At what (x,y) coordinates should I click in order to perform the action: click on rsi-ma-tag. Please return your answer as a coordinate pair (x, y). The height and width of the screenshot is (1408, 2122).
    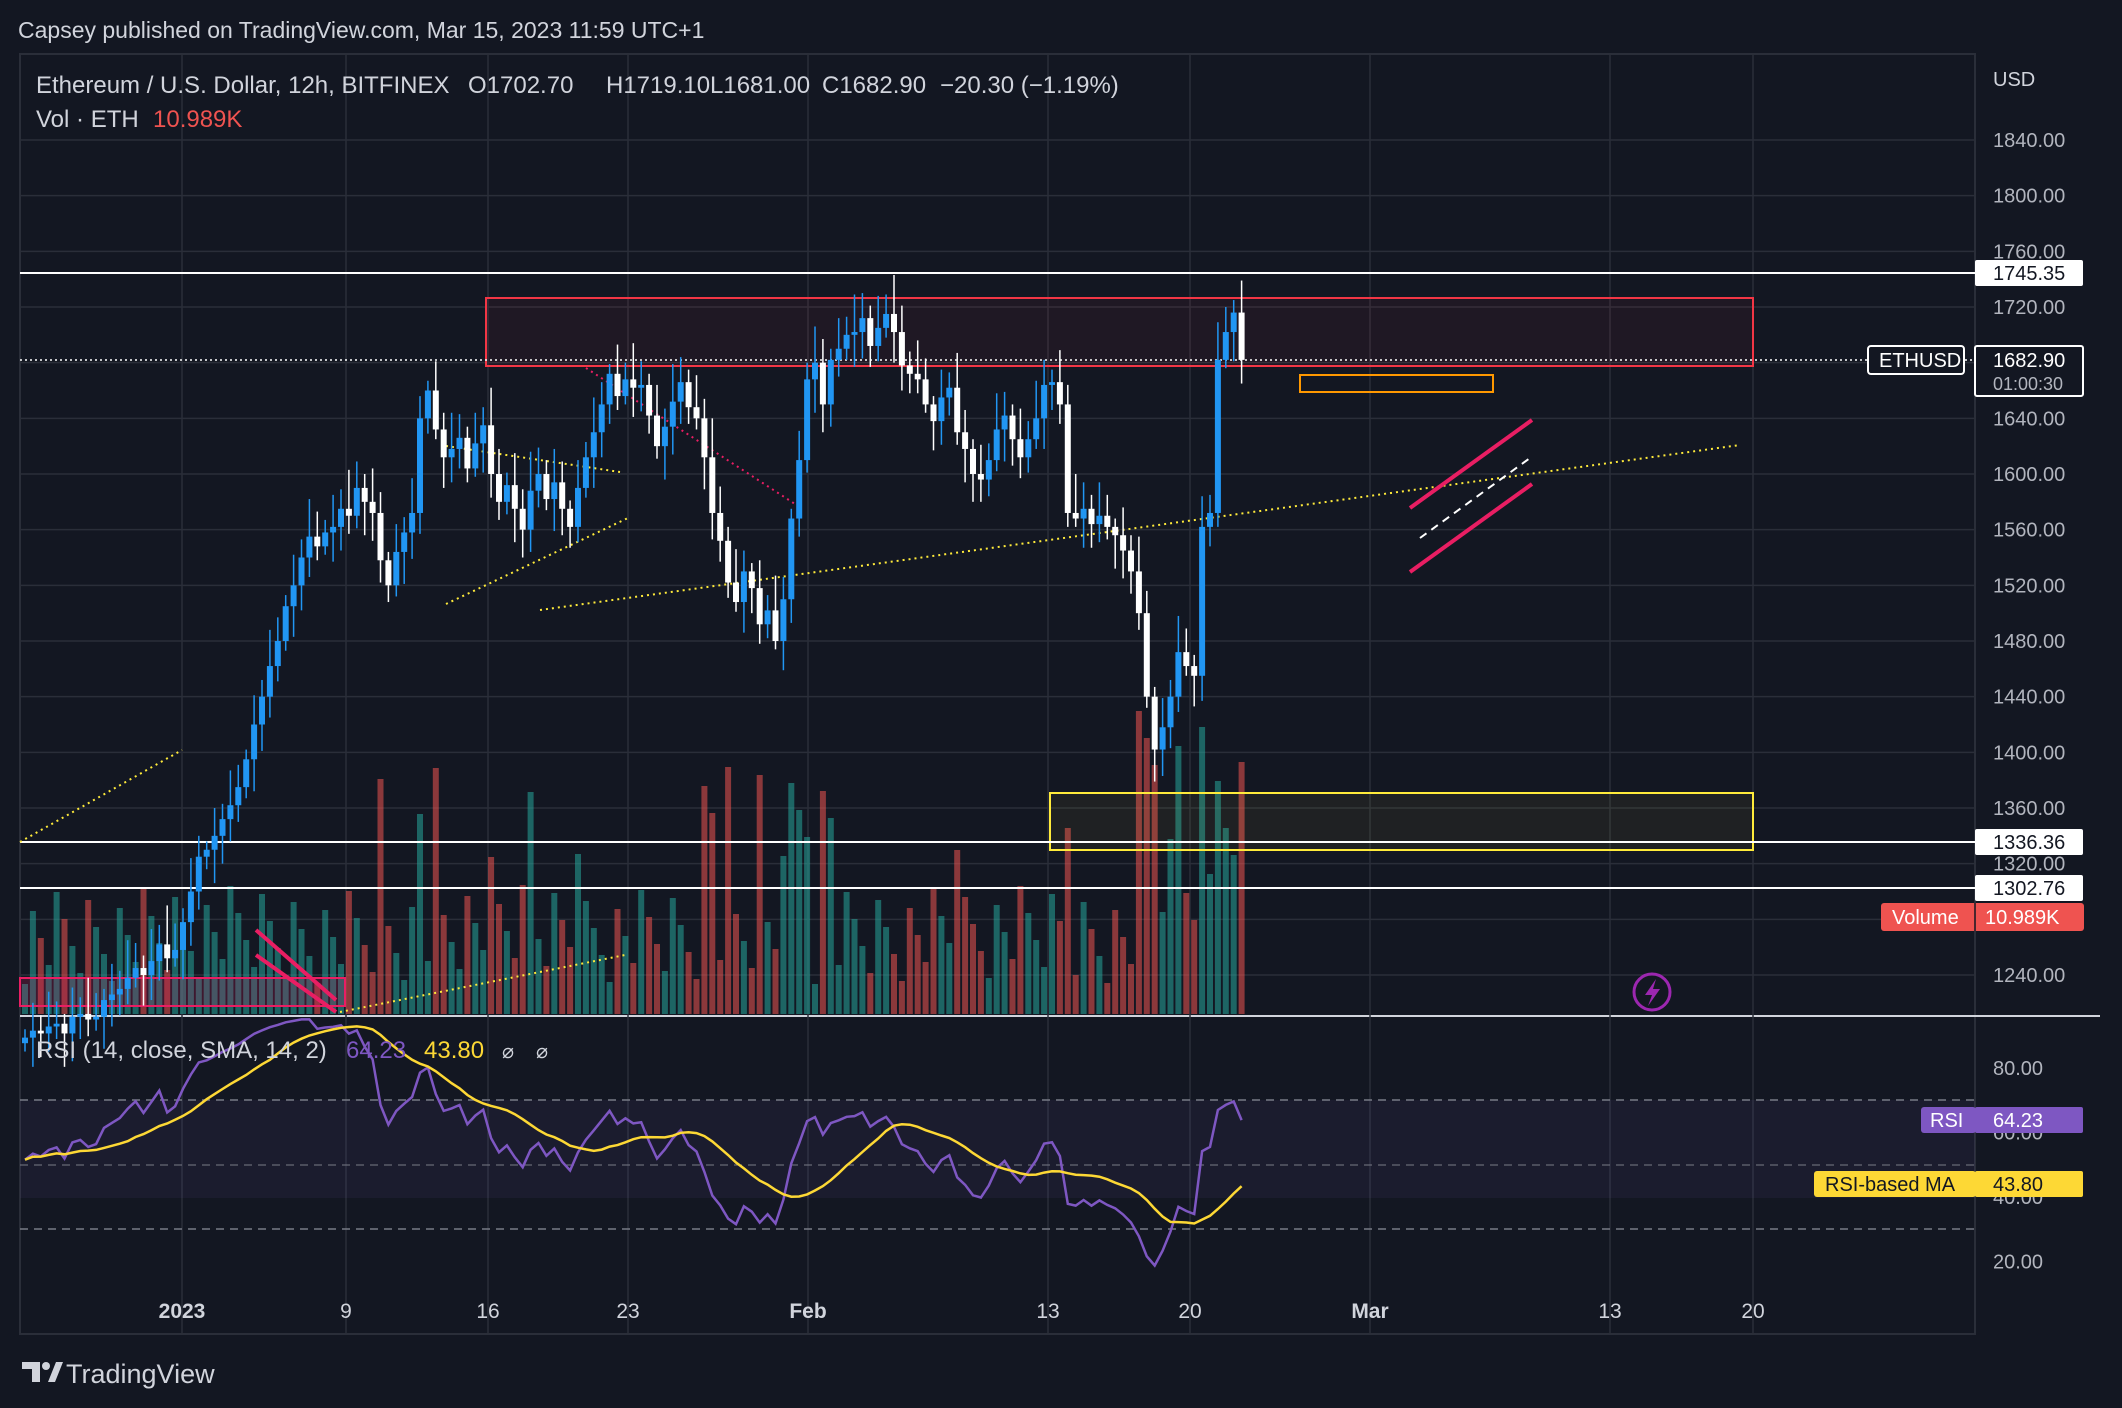
    Looking at the image, I should click on (1895, 1184).